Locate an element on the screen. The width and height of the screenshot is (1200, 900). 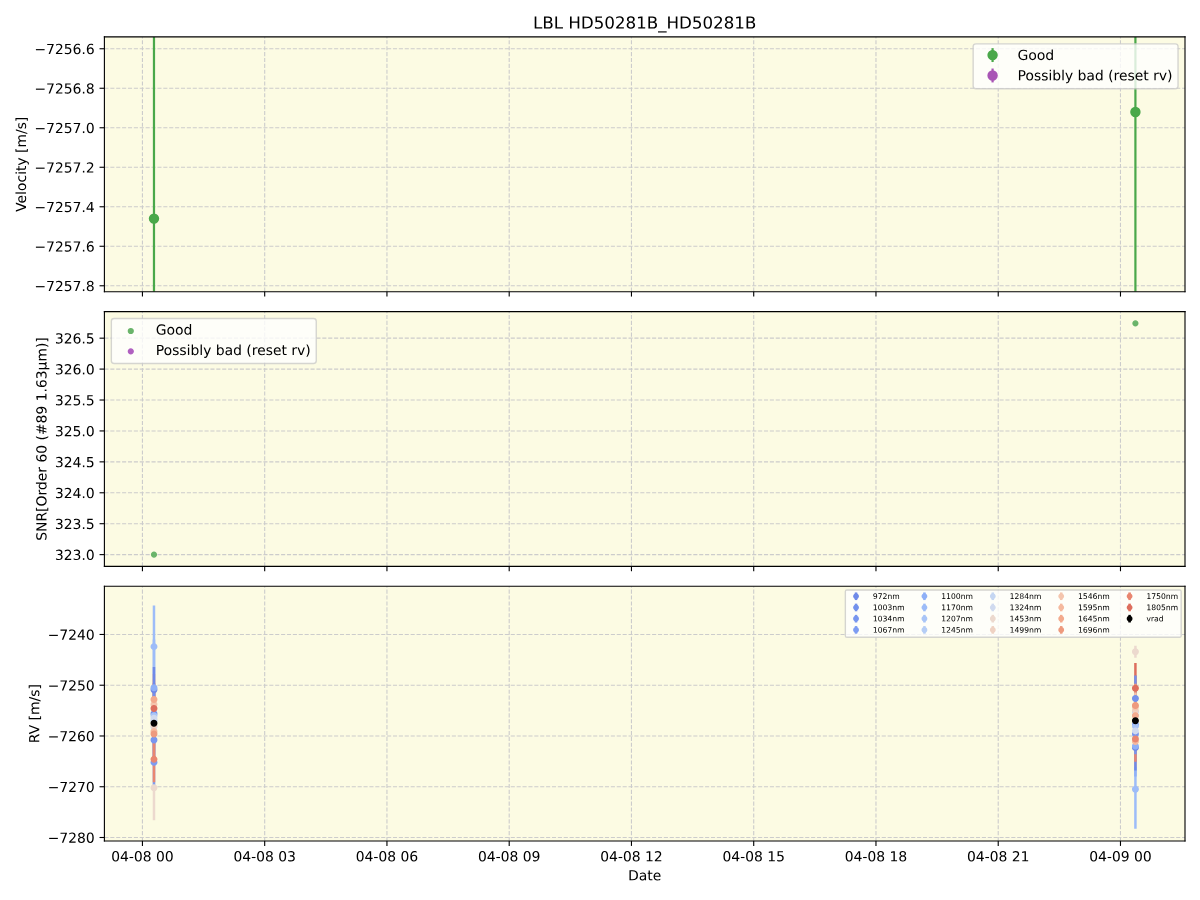
y-tick-label: 324.0 is located at coordinates (74, 493).